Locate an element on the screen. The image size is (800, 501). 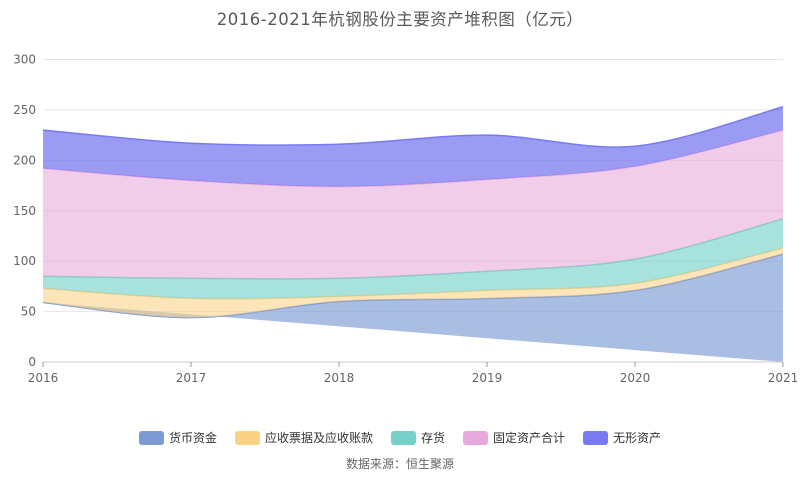
y-axis-label: 100 is located at coordinates (24, 261).